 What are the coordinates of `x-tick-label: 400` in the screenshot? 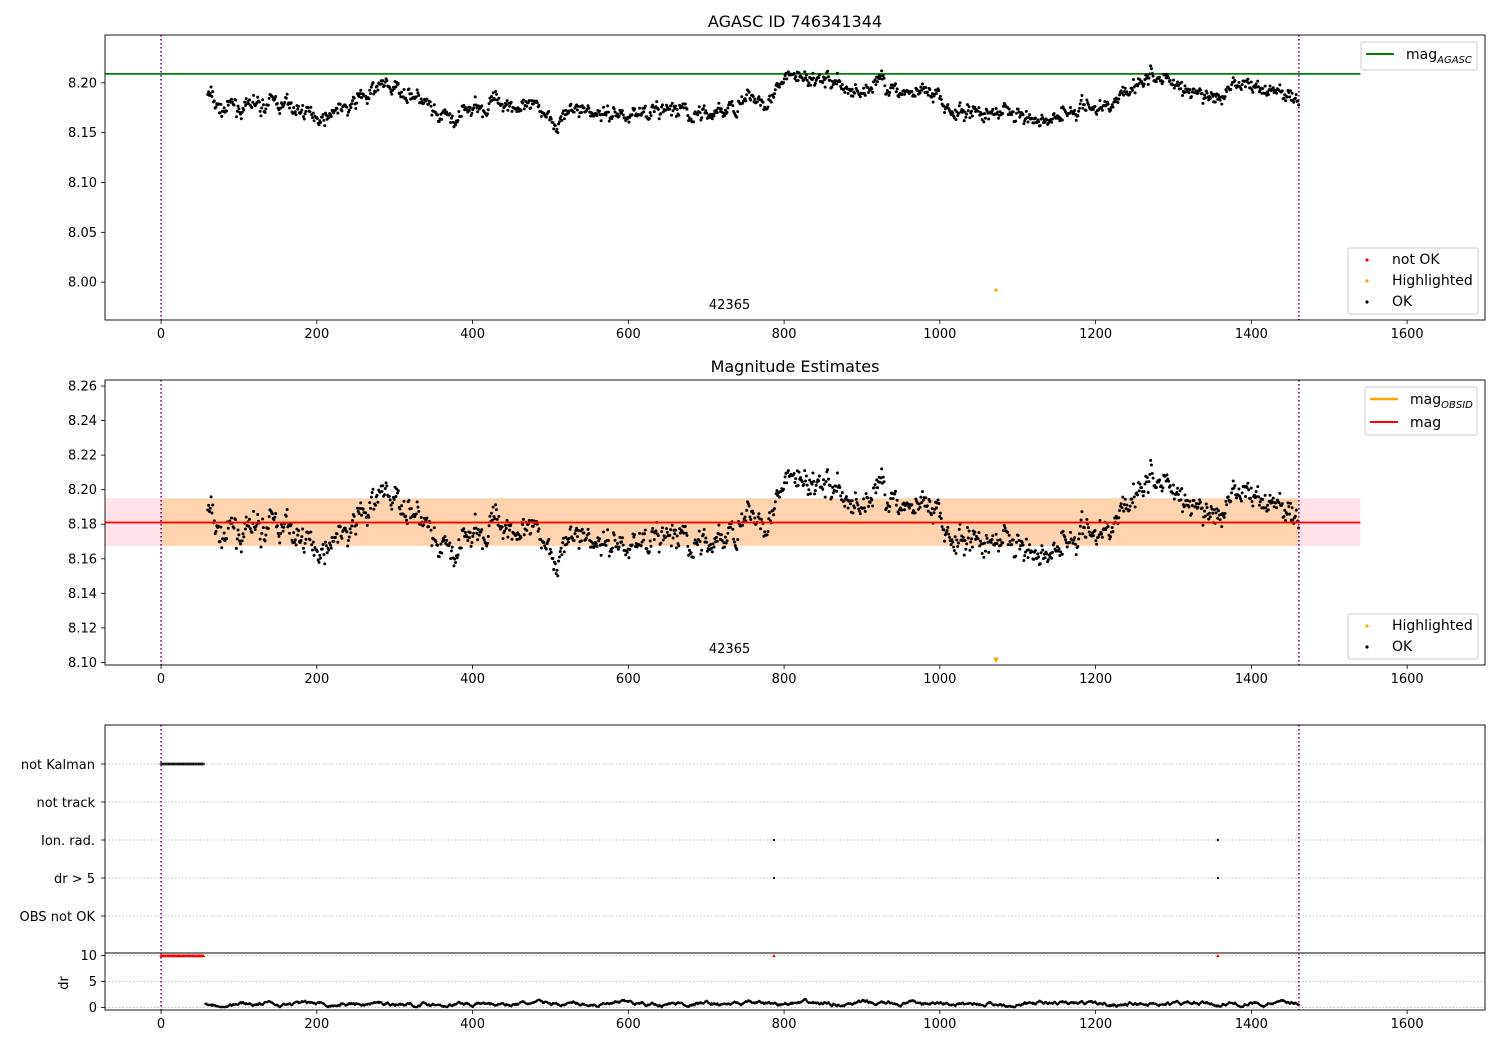 It's located at (472, 679).